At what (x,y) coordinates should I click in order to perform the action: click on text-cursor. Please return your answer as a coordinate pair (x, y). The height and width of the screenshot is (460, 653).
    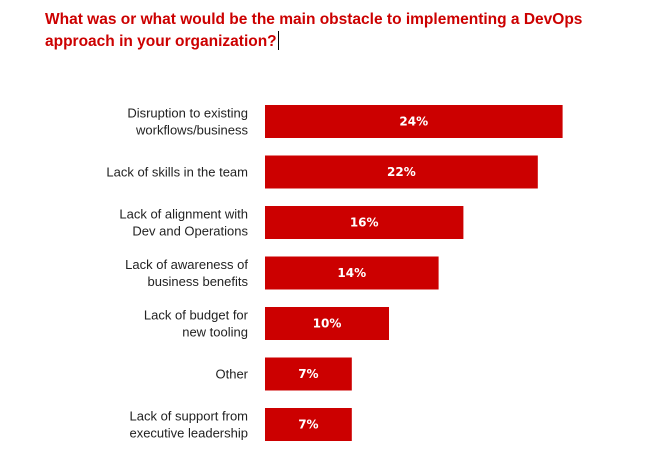
    Looking at the image, I should click on (278, 40).